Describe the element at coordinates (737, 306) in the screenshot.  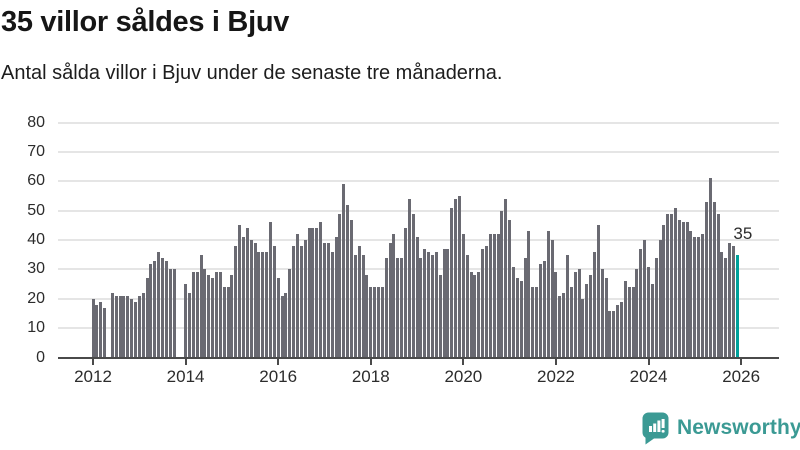
I see `highlighted-bar` at that location.